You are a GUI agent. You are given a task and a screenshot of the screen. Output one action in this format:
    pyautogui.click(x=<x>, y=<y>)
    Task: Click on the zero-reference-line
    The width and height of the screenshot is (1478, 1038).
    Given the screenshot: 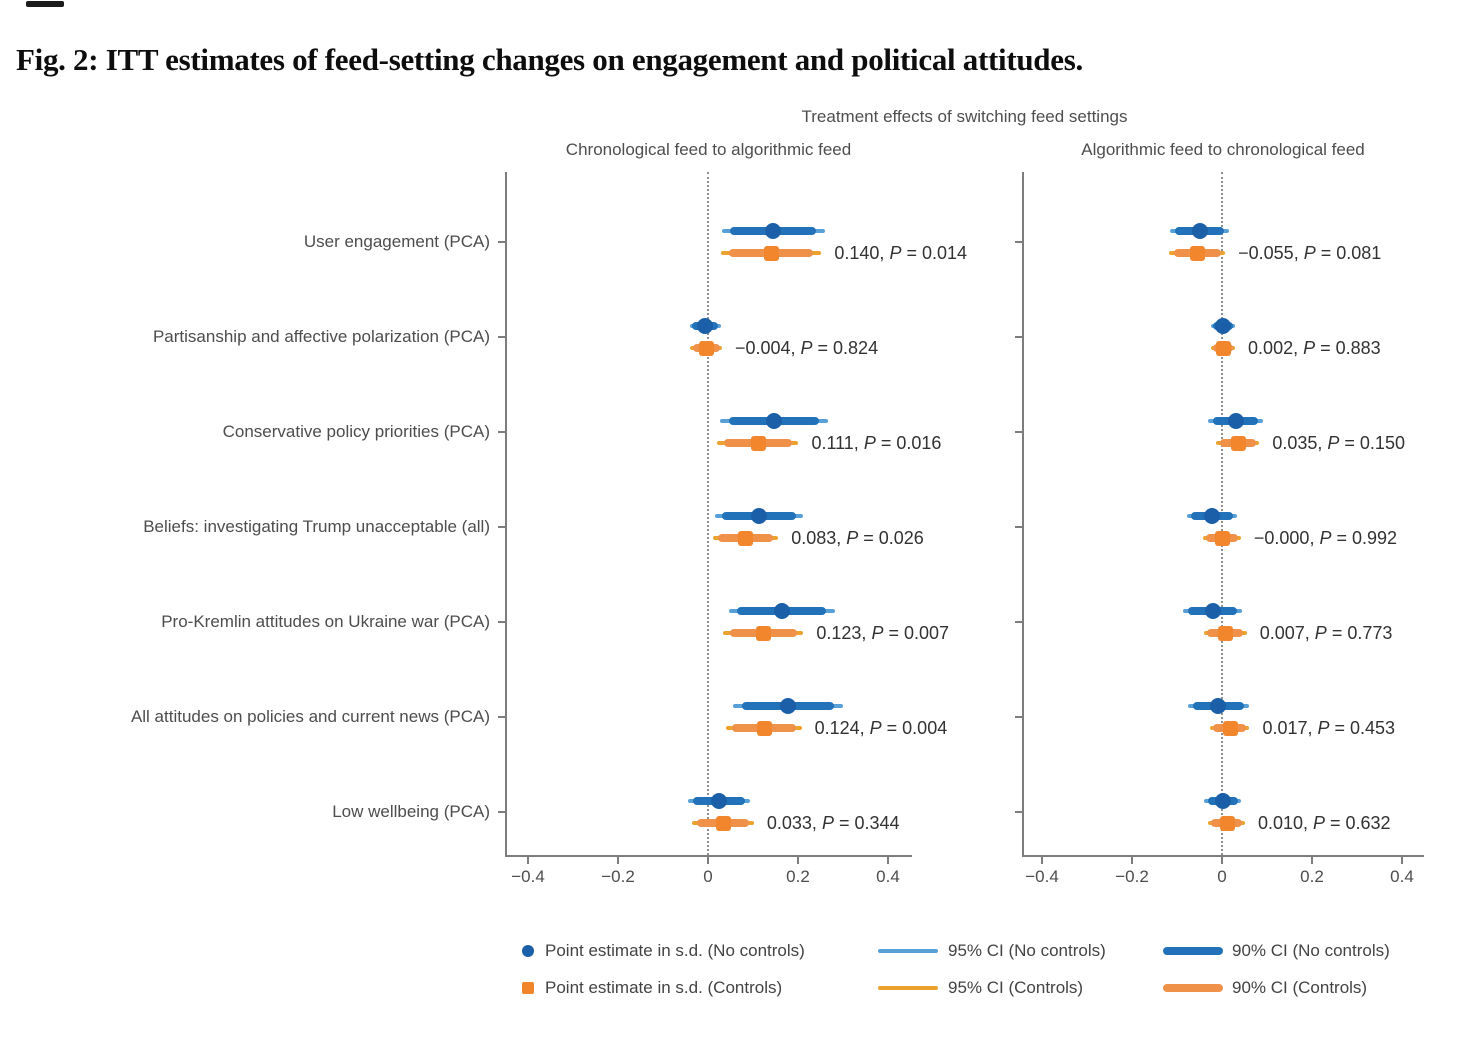 What is the action you would take?
    pyautogui.click(x=708, y=513)
    